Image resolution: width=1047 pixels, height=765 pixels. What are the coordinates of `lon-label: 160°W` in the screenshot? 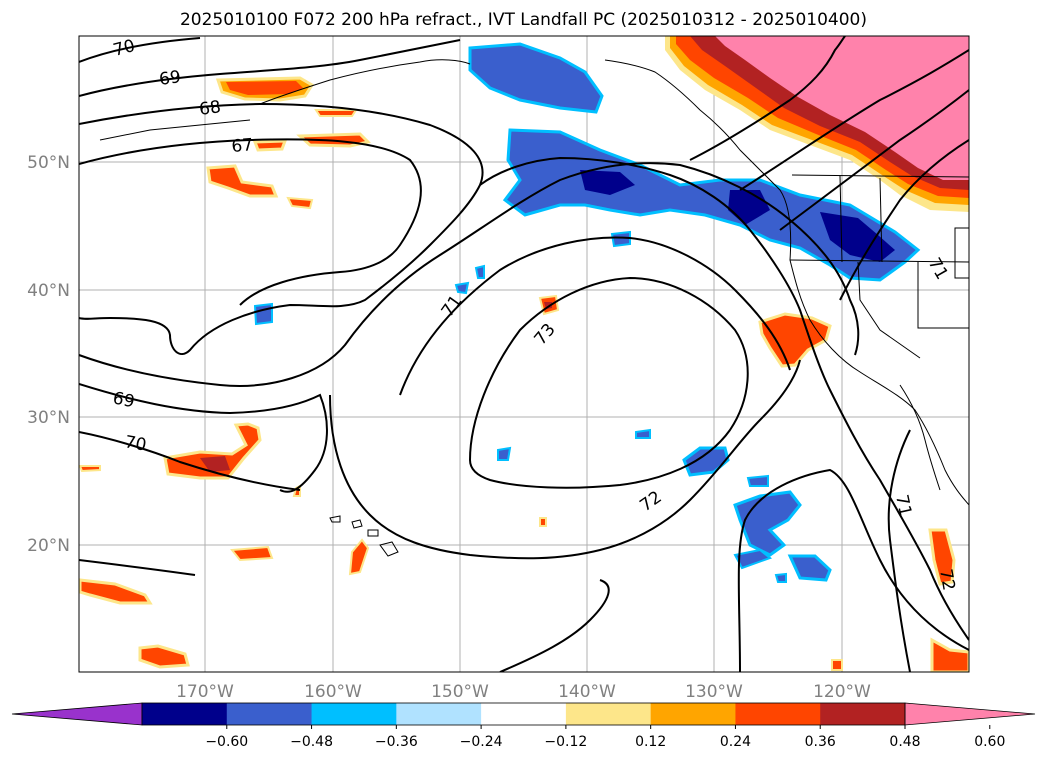 It's located at (333, 692).